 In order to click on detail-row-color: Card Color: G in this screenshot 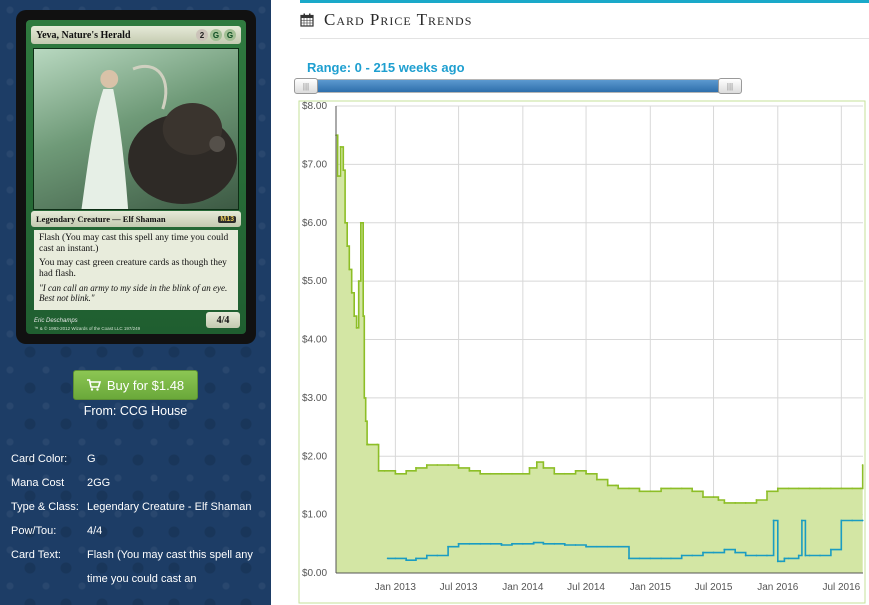, I will do `click(138, 459)`.